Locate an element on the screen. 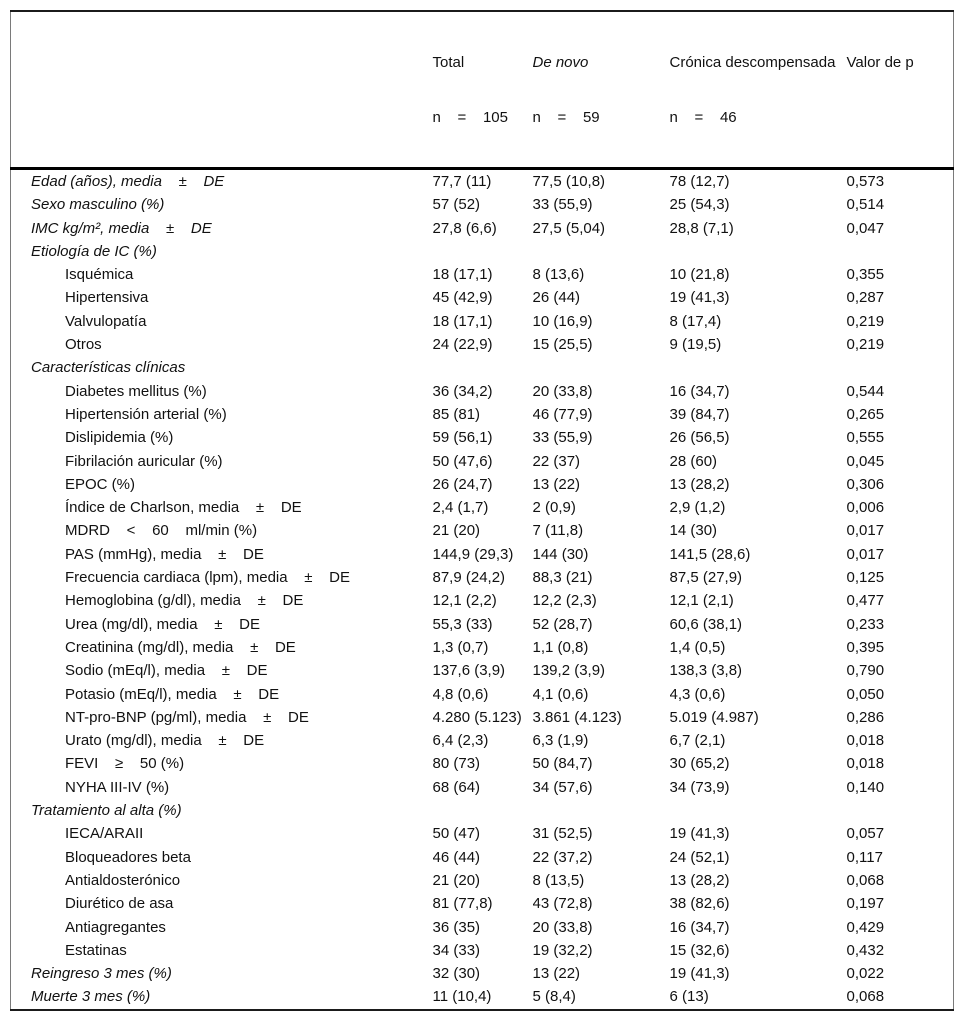 This screenshot has width=966, height=1011. table-row: Etiología de IC (%) is located at coordinates (482, 251).